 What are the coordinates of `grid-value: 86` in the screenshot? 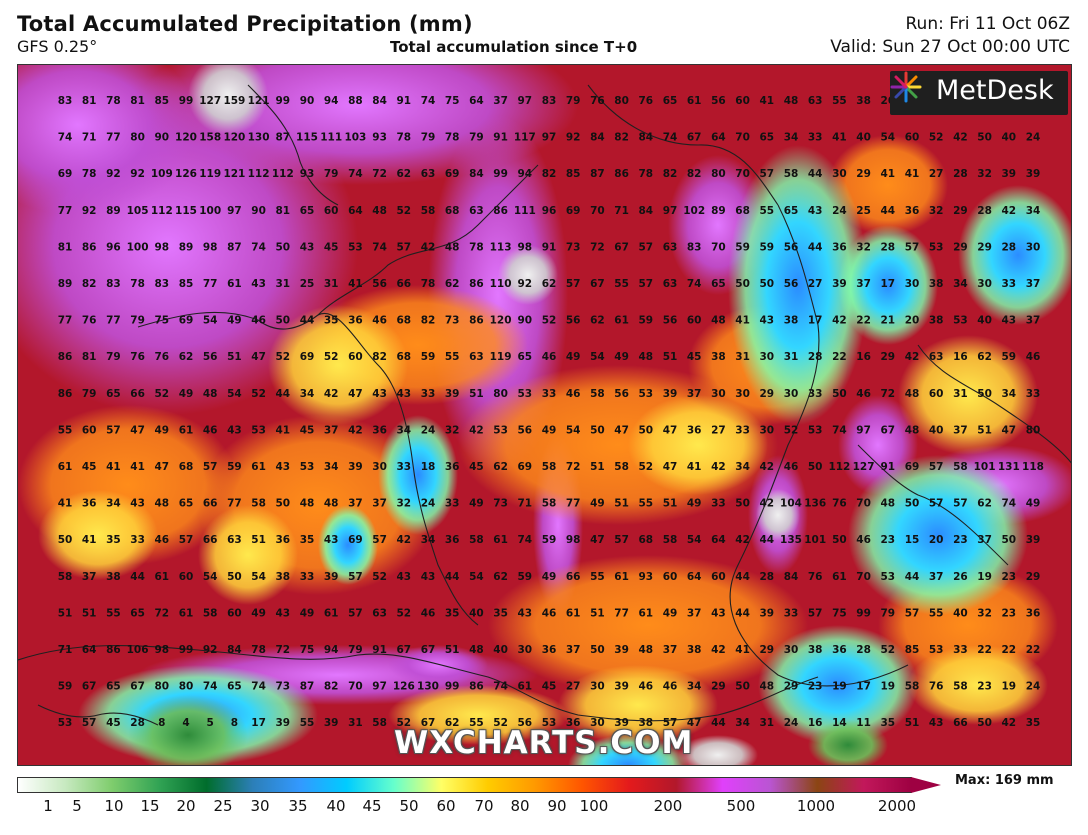 It's located at (89, 247).